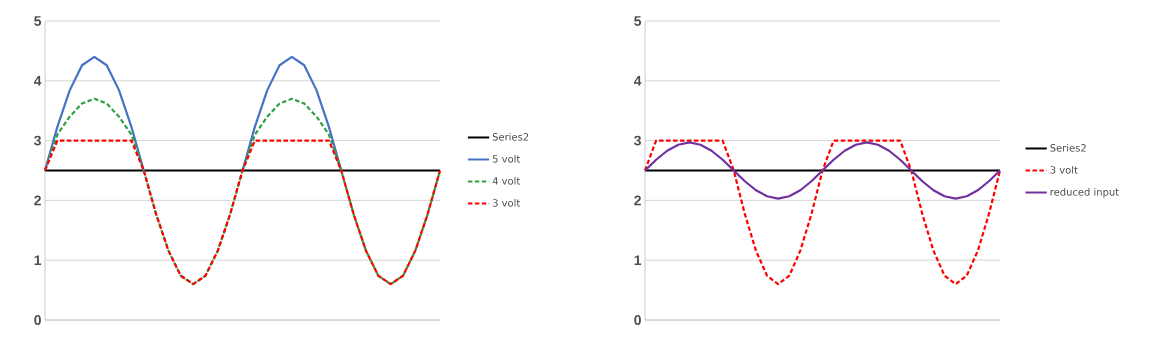  Describe the element at coordinates (506, 158) in the screenshot. I see `legend-label: 5 volt` at that location.